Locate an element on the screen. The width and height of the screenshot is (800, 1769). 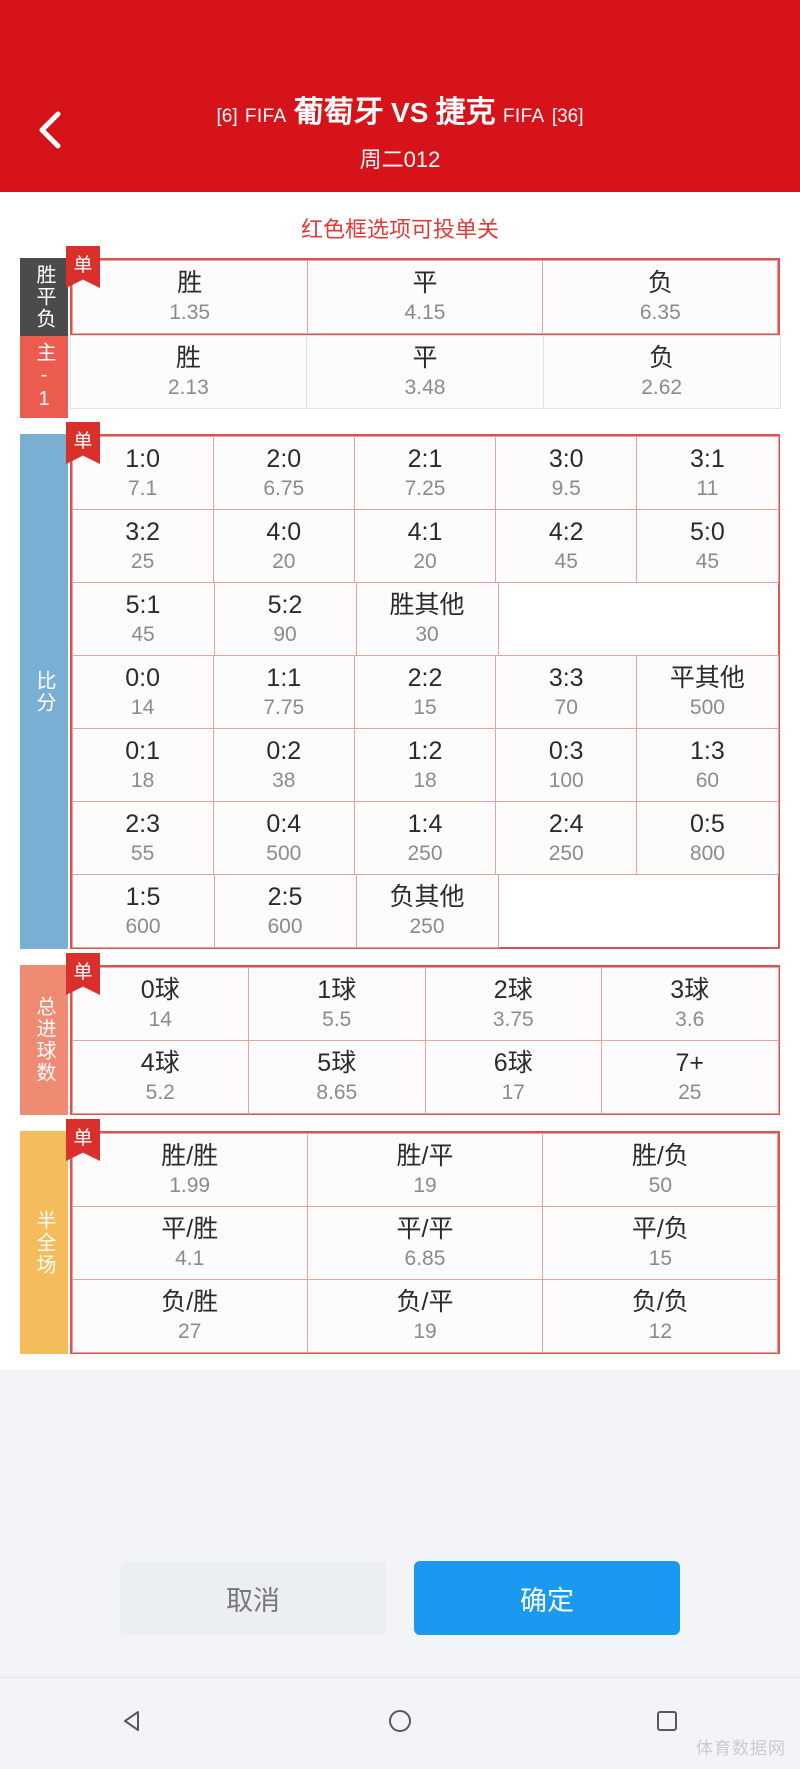
odds-cell: 0:2 38 is located at coordinates (283, 764).